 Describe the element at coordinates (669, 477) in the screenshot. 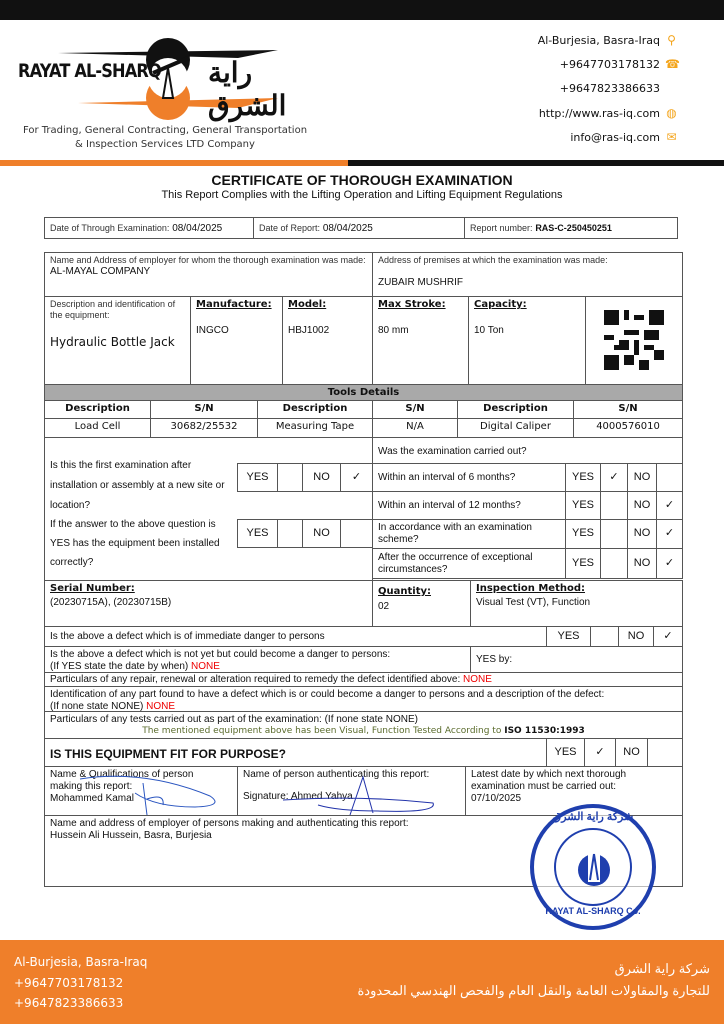

I see `carried-no-check` at that location.